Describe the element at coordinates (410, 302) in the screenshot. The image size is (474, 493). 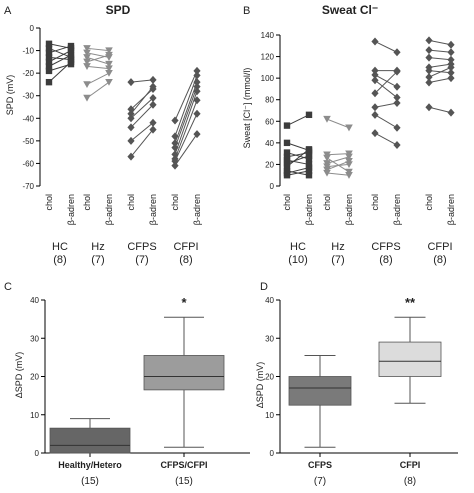
I see `significance-marker: **` at that location.